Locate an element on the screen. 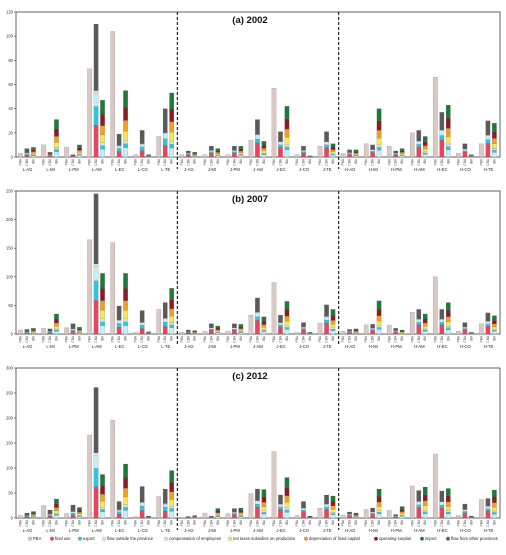  group-label: J-MI is located at coordinates (212, 346).